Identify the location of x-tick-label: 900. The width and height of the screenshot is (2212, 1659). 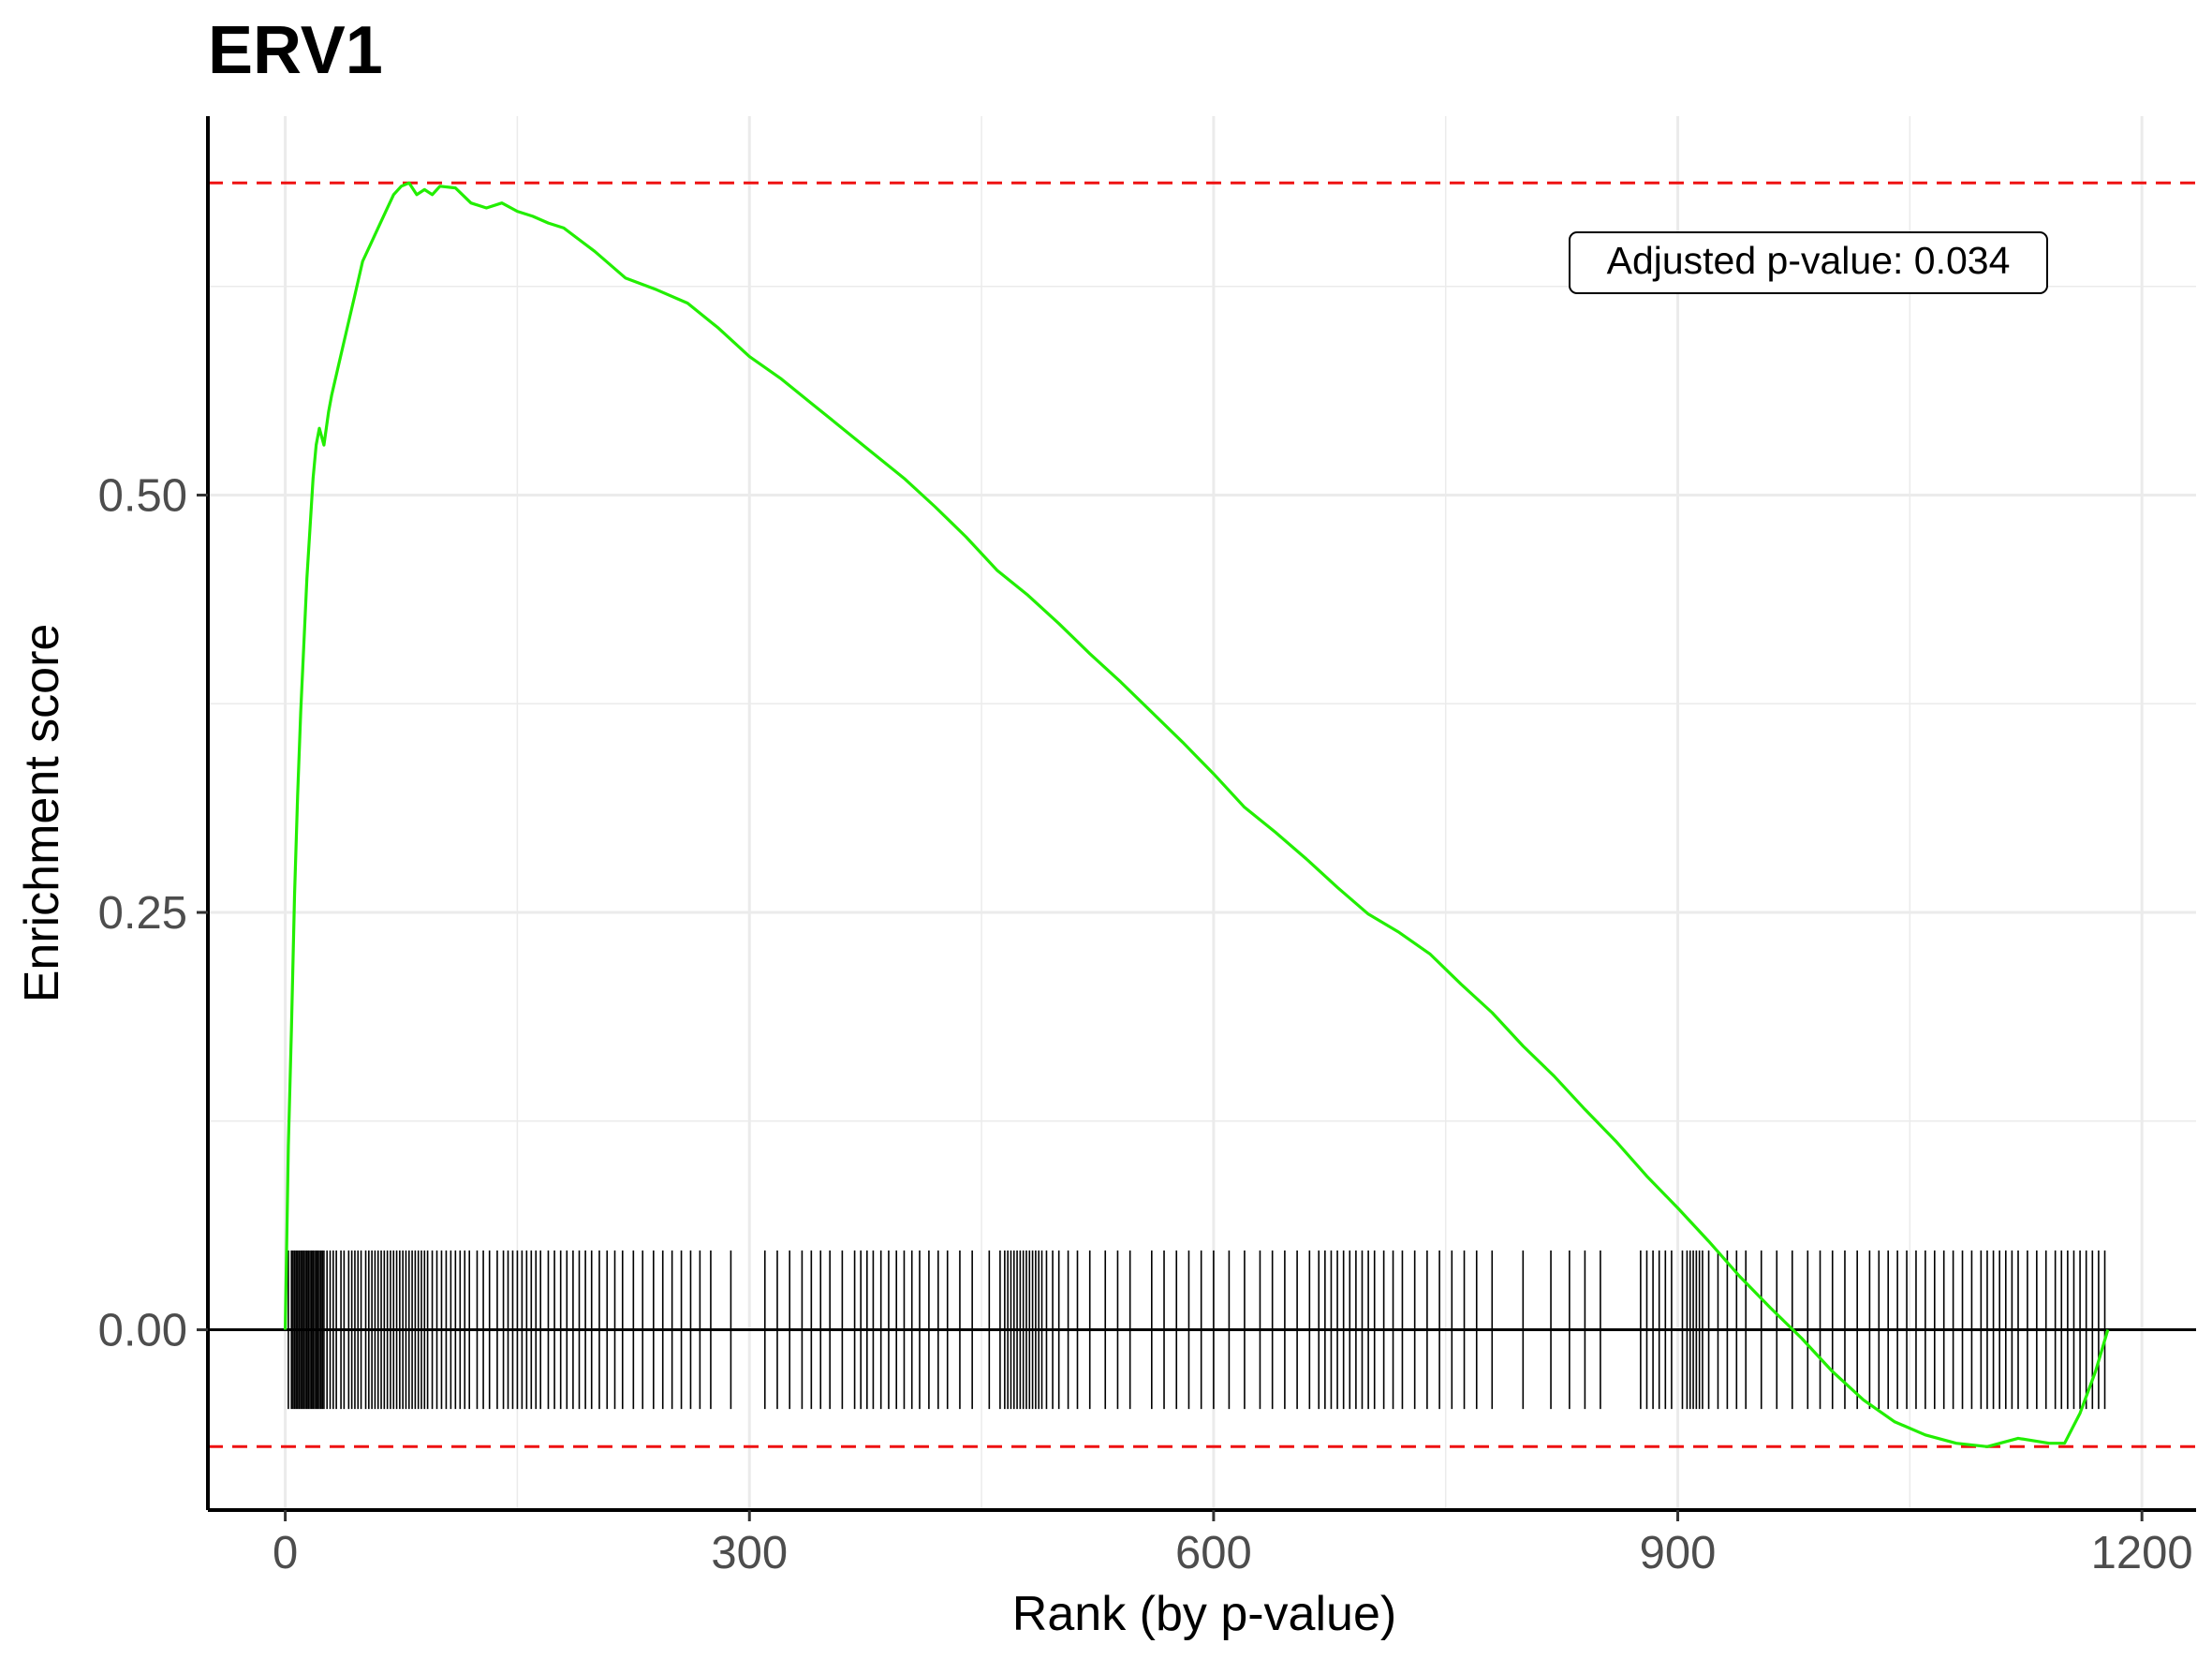
(1678, 1553).